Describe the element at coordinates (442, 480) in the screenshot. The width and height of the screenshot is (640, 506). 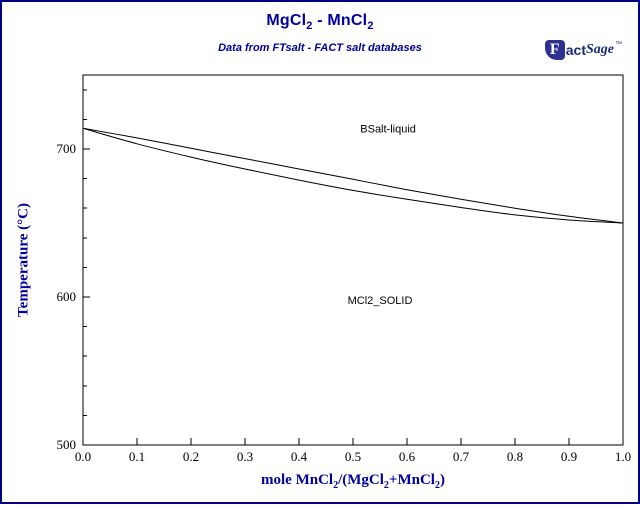
I see `xlabel-part: )` at that location.